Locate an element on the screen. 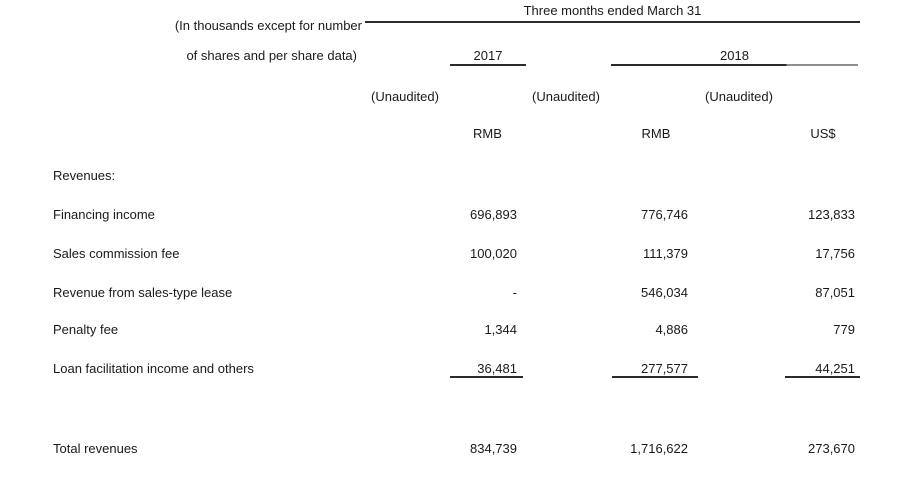 Image resolution: width=906 pixels, height=477 pixels. unaudited-label-2018-rmb: (Unaudited) is located at coordinates (566, 96).